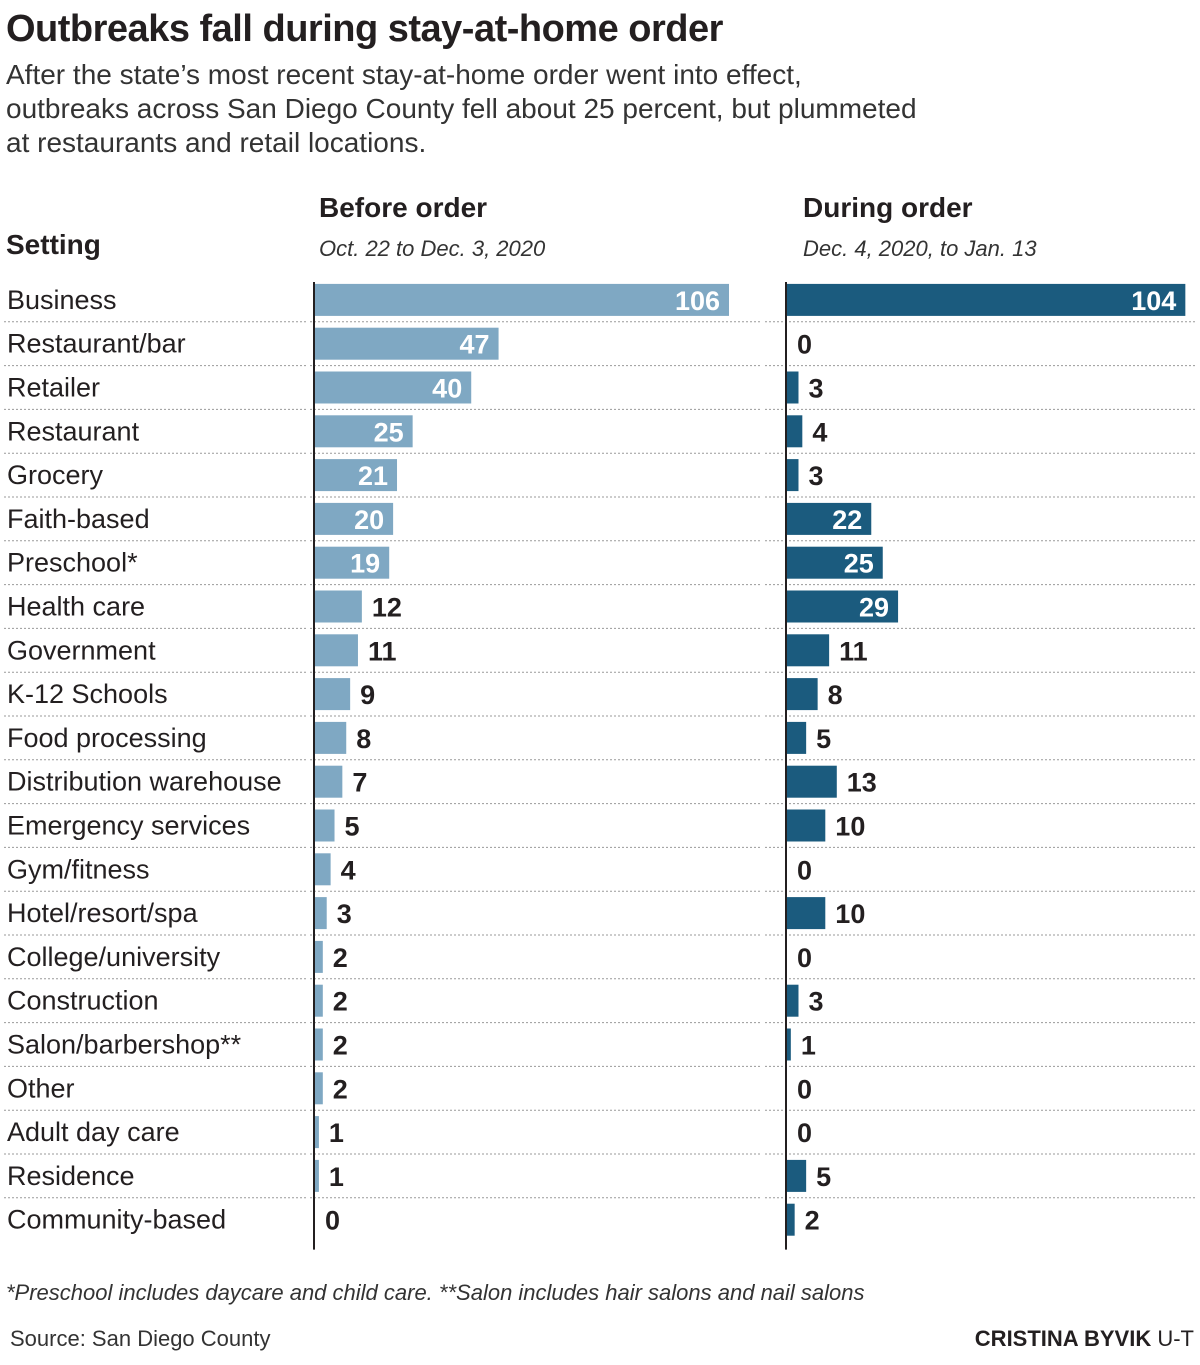 The height and width of the screenshot is (1365, 1200). What do you see at coordinates (93, 1132) in the screenshot?
I see `category-label-adult-day-care: Adult day care` at bounding box center [93, 1132].